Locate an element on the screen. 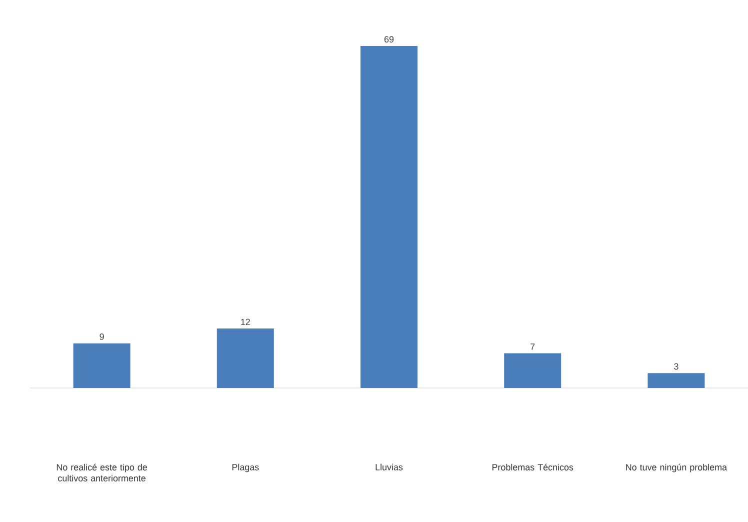  data-label: 69 is located at coordinates (389, 39).